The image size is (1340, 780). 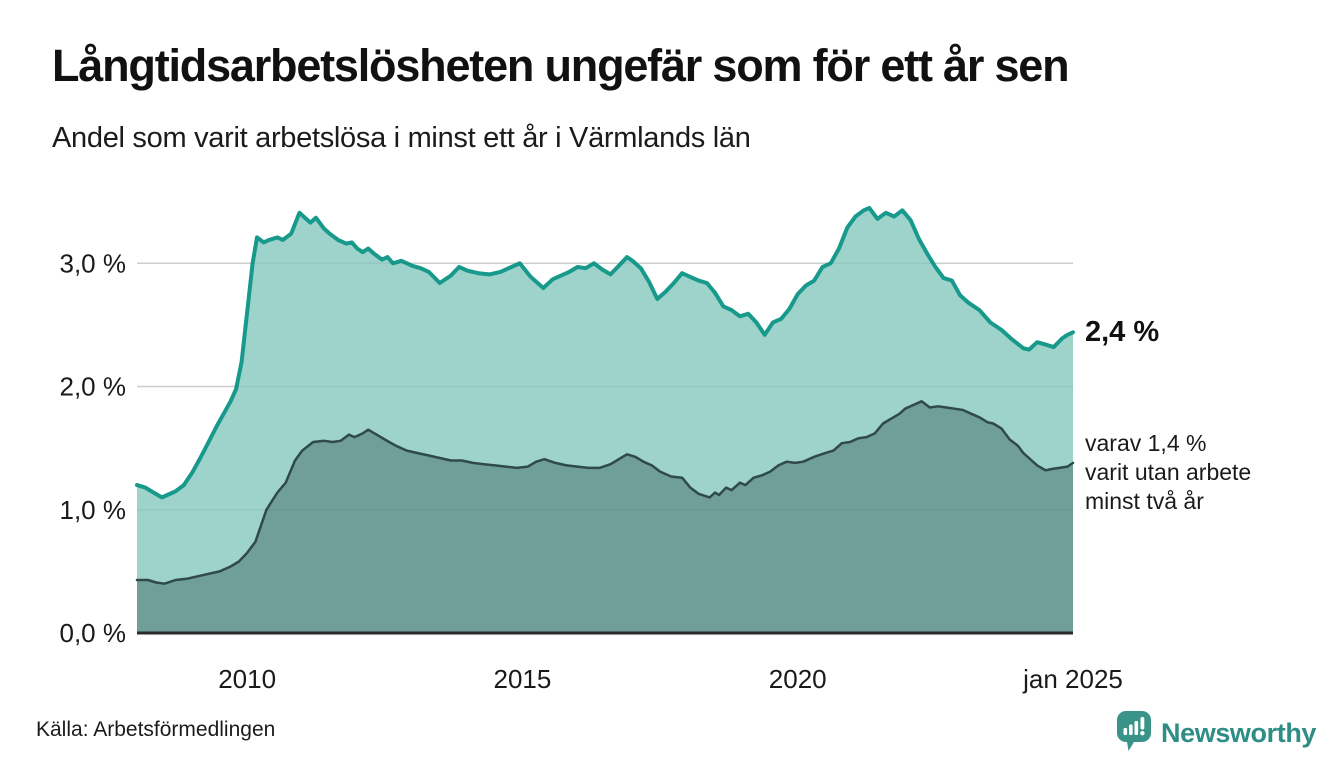 I want to click on y-axis-tick-label: 0,0 %, so click(x=93, y=633).